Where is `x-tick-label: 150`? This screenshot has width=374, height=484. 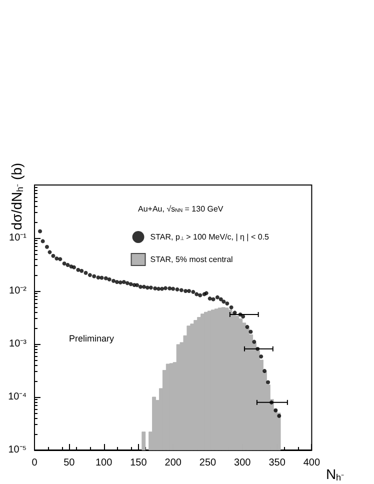 x-tick-label: 150 is located at coordinates (139, 463).